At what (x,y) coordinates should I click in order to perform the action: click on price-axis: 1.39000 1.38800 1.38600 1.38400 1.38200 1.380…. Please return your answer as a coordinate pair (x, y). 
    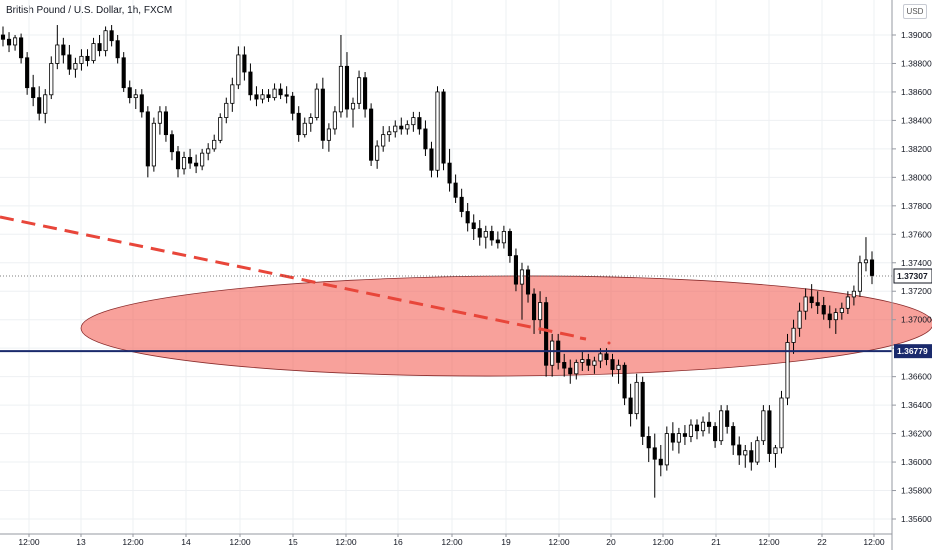
    Looking at the image, I should click on (911, 275).